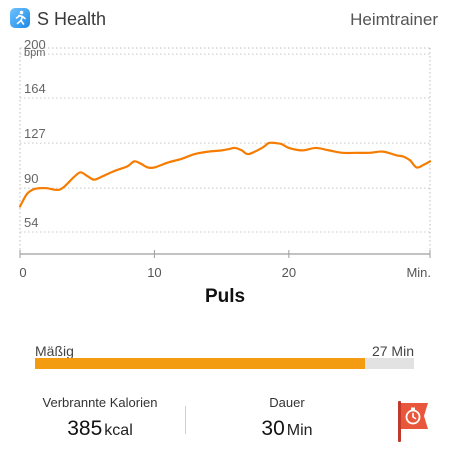  I want to click on x-tick-label: 0, so click(22, 272).